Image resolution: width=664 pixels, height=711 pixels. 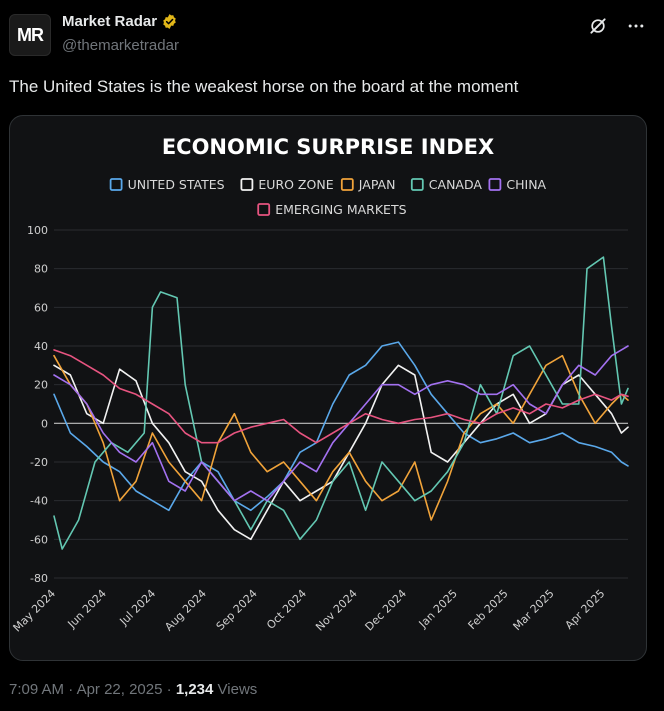 What do you see at coordinates (598, 26) in the screenshot?
I see `grok-icon` at bounding box center [598, 26].